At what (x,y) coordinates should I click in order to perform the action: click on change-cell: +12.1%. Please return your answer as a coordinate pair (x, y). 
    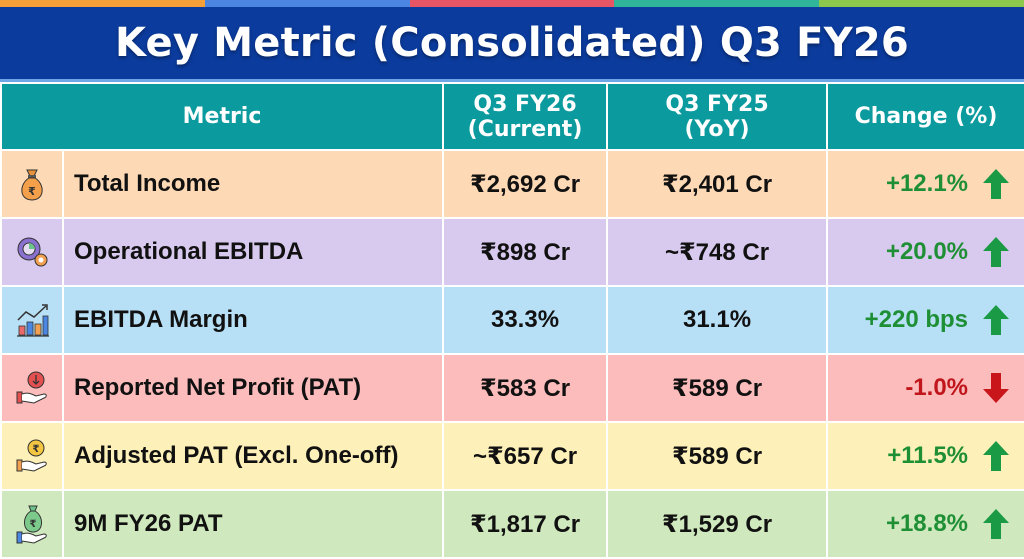
    Looking at the image, I should click on (925, 184).